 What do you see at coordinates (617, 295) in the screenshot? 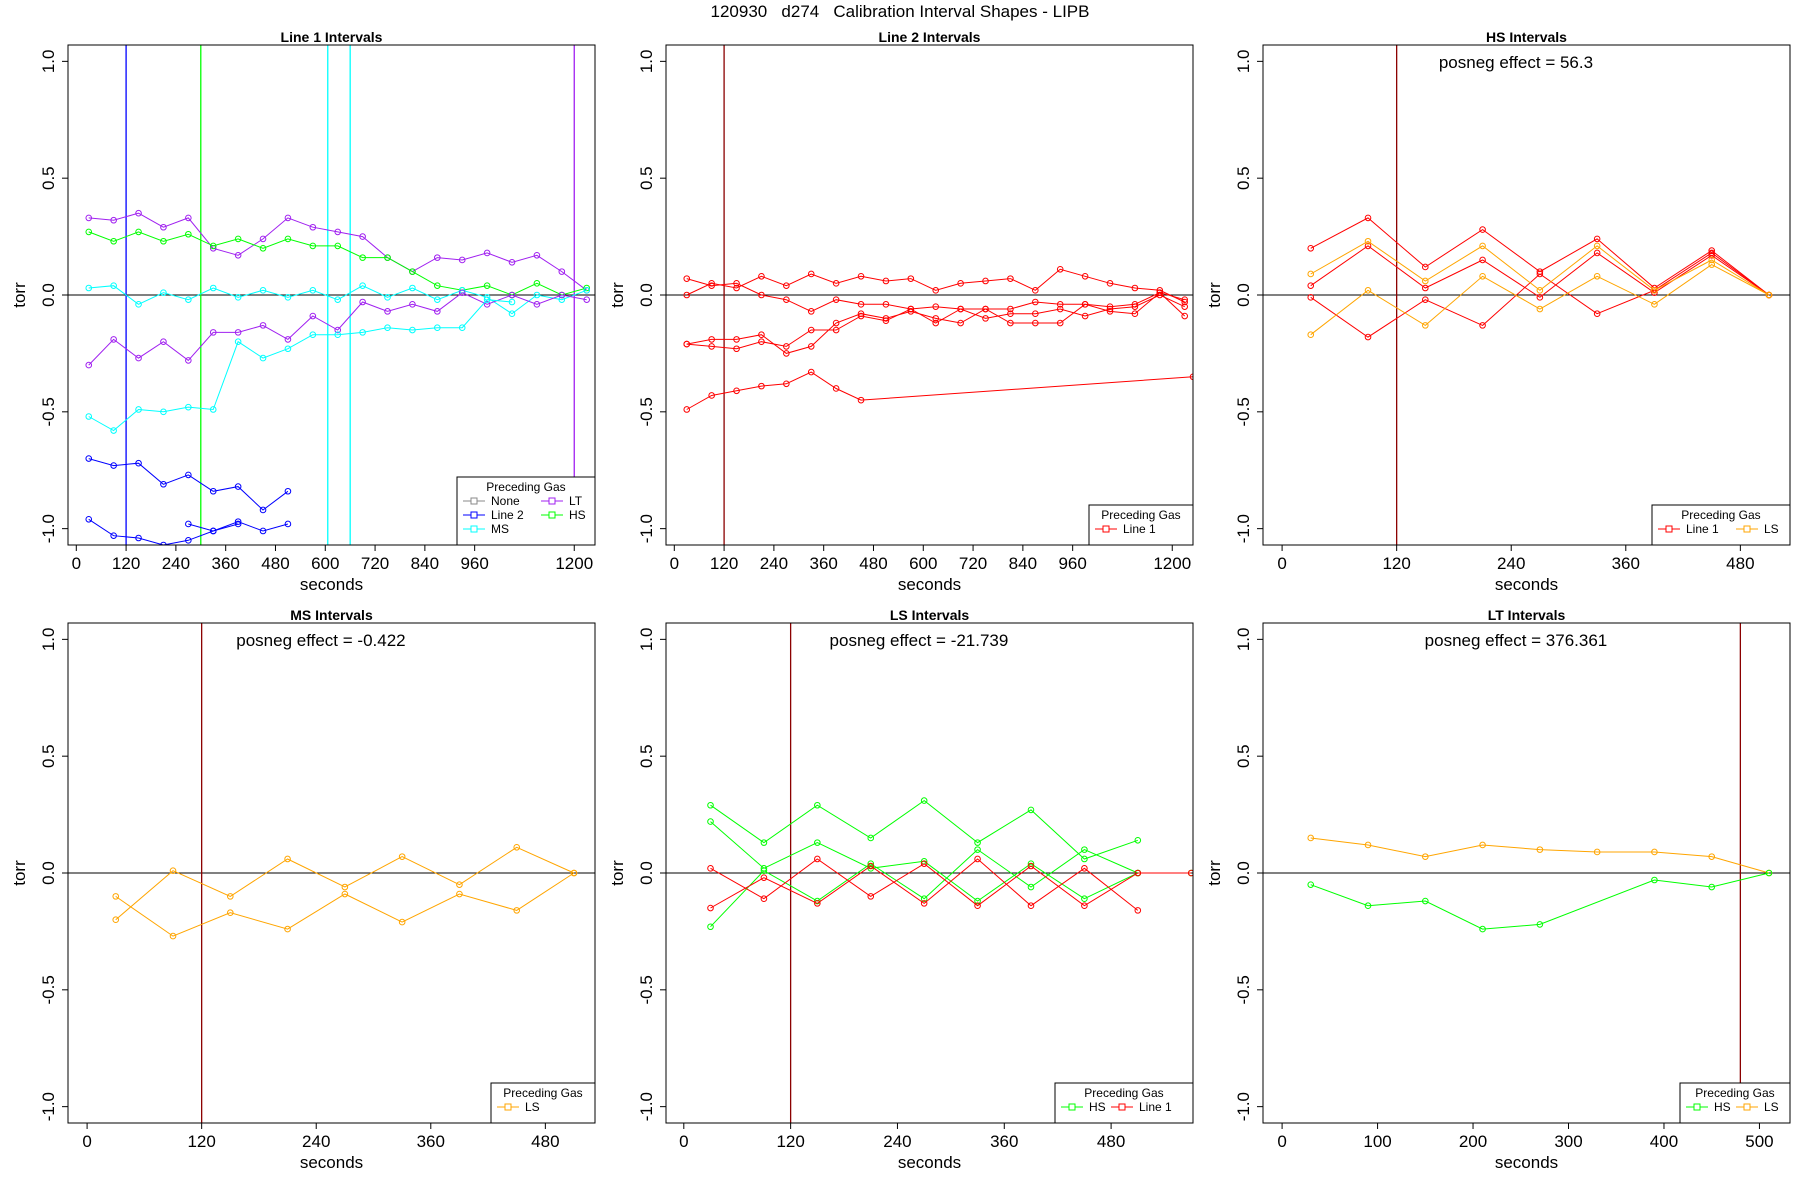
I see `y-axis-label: torr` at bounding box center [617, 295].